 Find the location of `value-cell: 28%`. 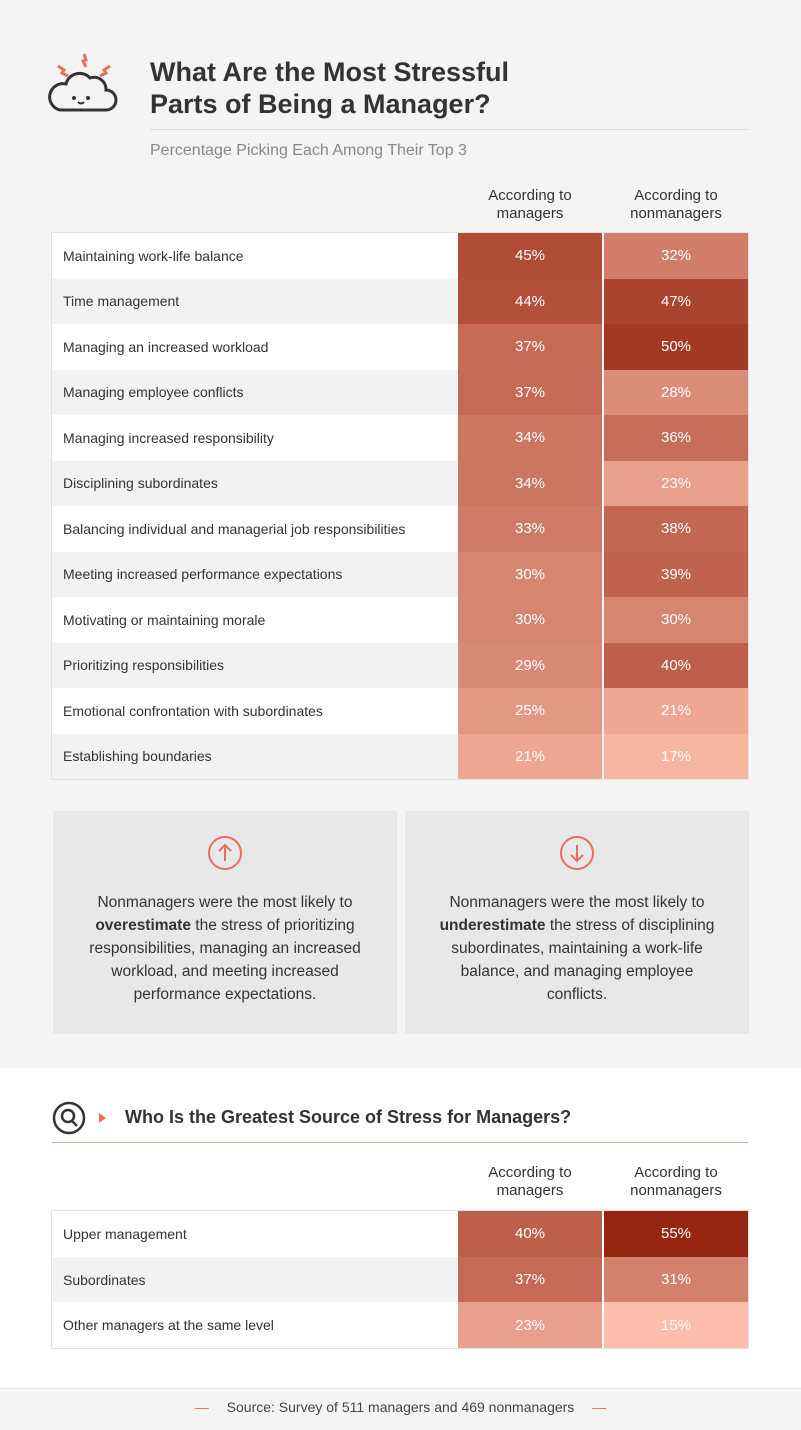

value-cell: 28% is located at coordinates (676, 392).